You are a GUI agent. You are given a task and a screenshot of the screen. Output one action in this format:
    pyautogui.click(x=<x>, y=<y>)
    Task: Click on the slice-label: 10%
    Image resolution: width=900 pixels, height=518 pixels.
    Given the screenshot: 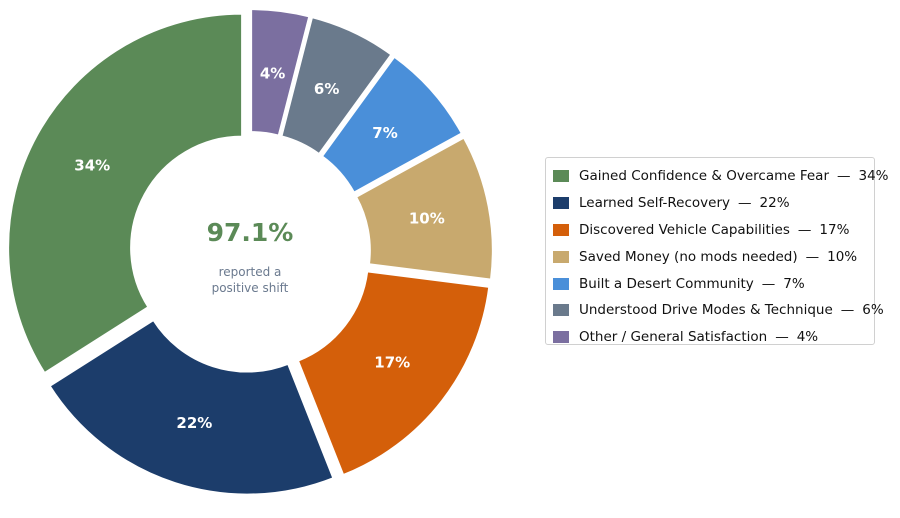 What is the action you would take?
    pyautogui.click(x=427, y=218)
    